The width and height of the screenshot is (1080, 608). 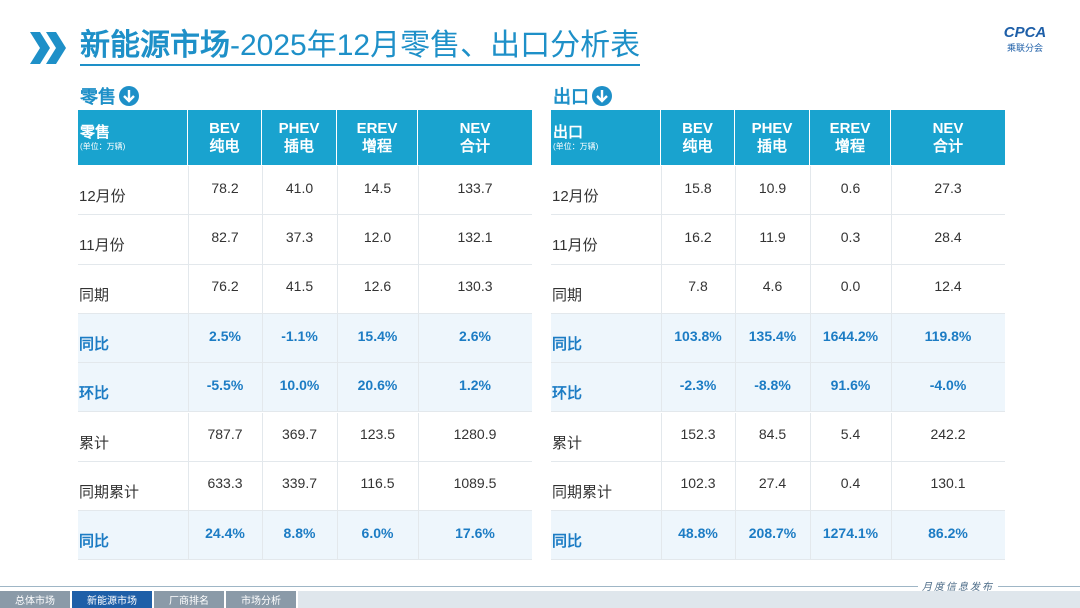 I want to click on table-cell: 1280.9, so click(x=475, y=434).